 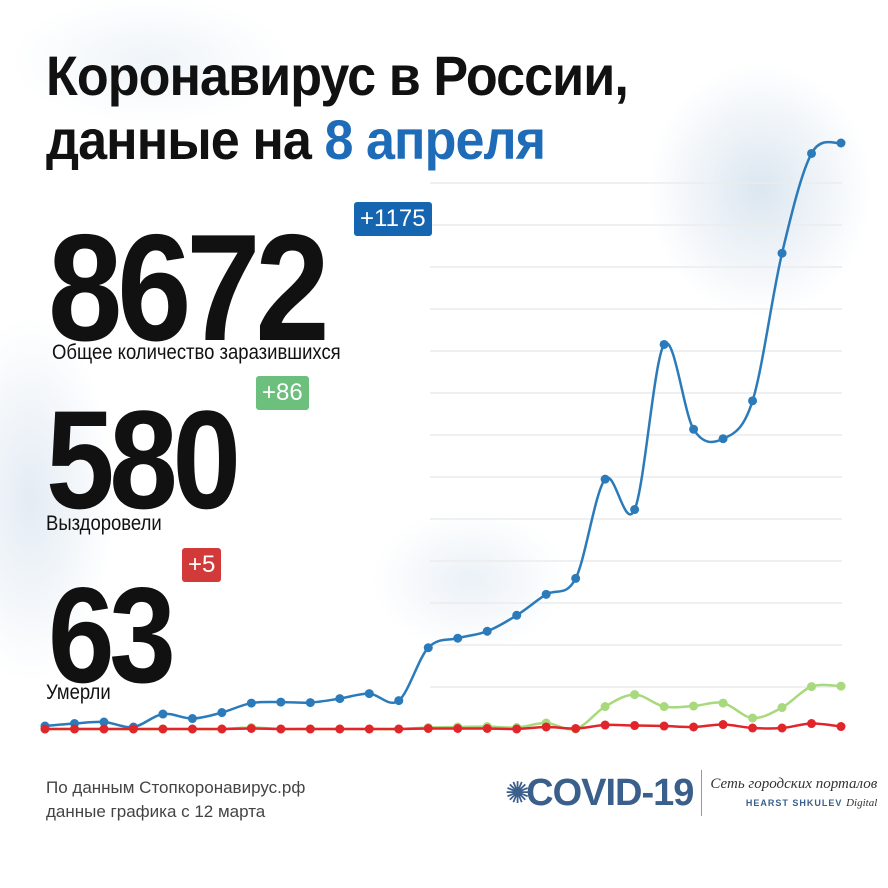 What do you see at coordinates (794, 783) in the screenshot?
I see `network-name: Сеть городских порталов` at bounding box center [794, 783].